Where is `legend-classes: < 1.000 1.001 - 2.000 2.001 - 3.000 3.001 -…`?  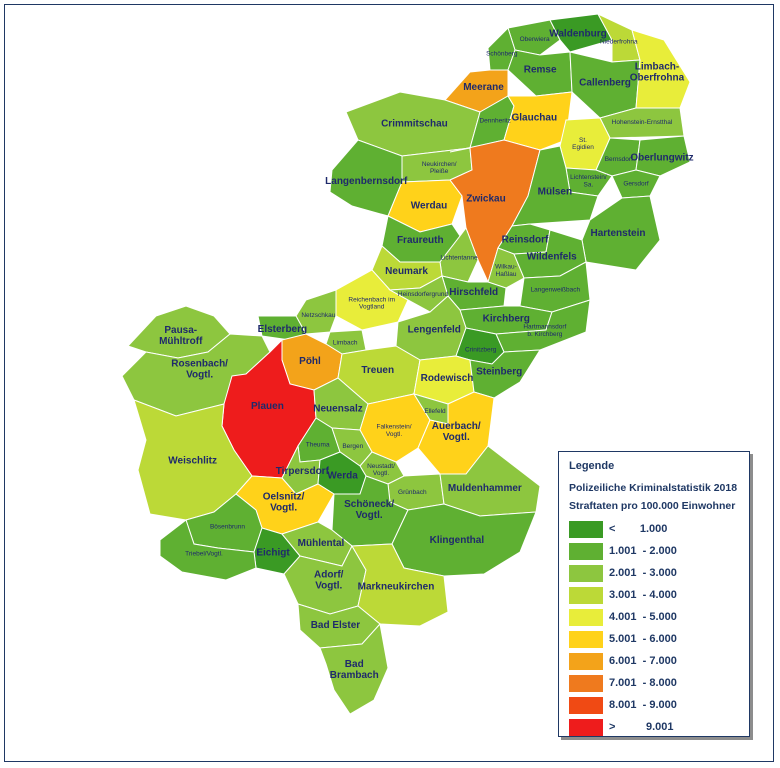
legend-classes: < 1.000 1.001 - 2.000 2.001 - 3.000 3.001 -… is located at coordinates (654, 628).